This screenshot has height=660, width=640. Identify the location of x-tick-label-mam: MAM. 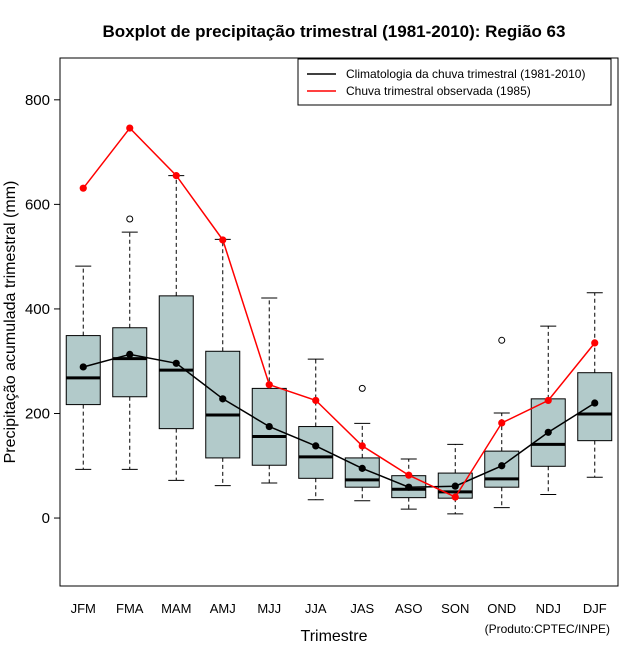
(176, 608).